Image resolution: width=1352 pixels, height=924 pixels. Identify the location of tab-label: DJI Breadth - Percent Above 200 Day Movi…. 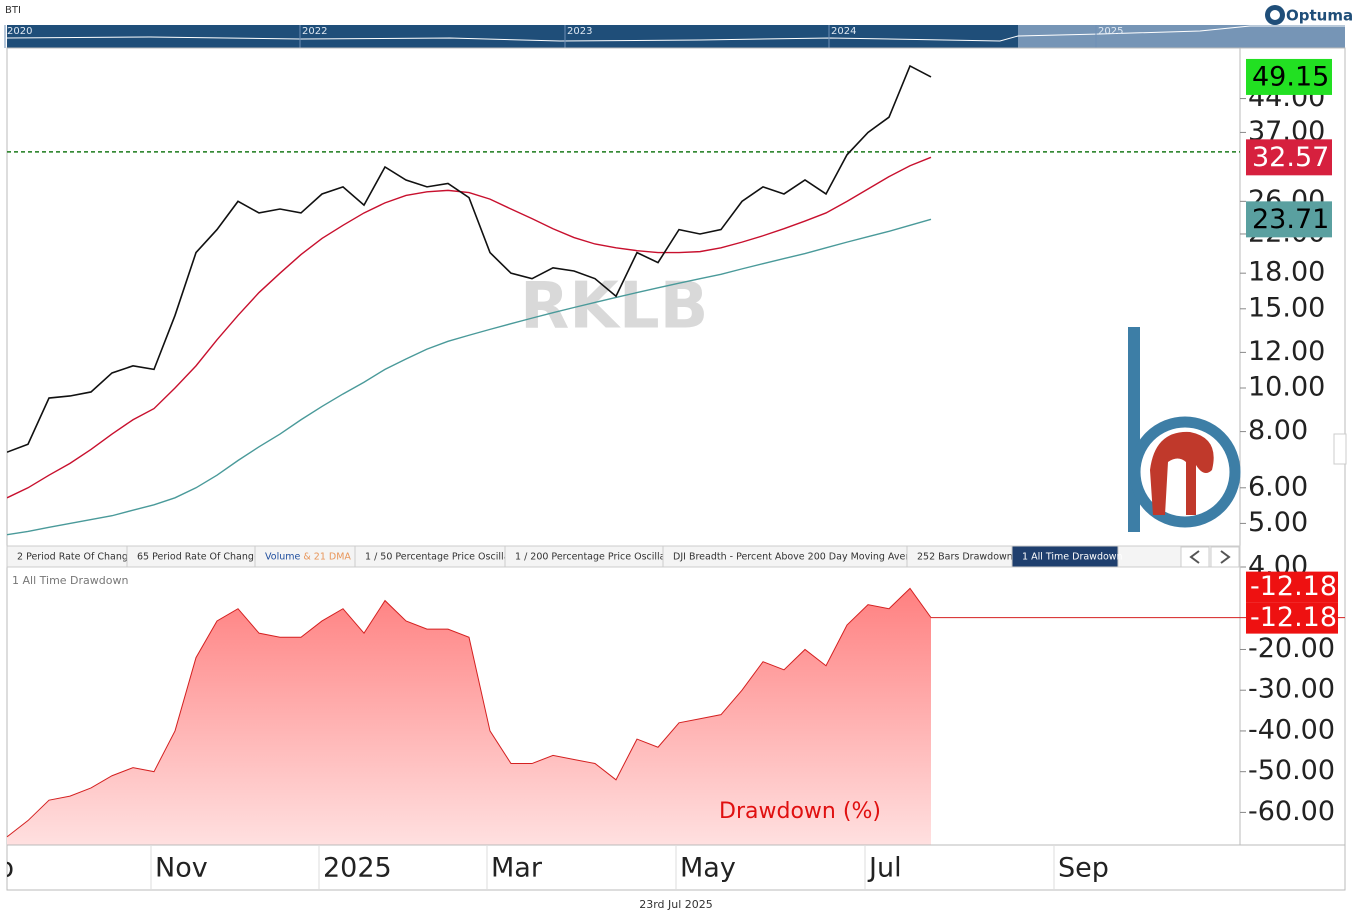
(800, 557).